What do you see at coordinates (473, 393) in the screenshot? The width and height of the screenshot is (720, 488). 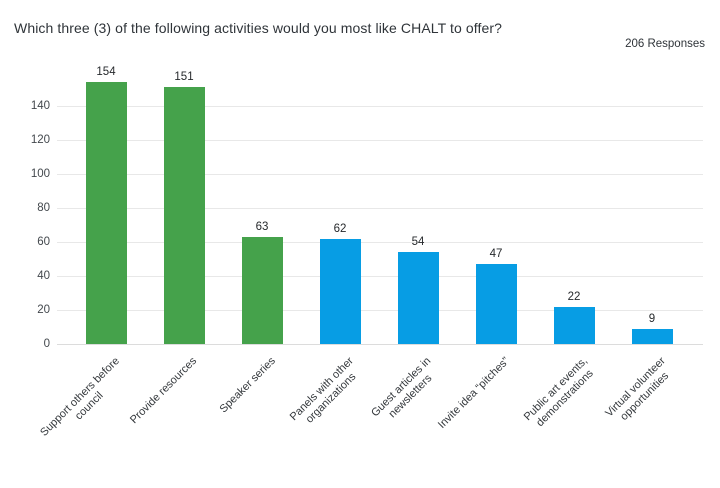 I see `x-axis-label: Invite idea “pitches”` at bounding box center [473, 393].